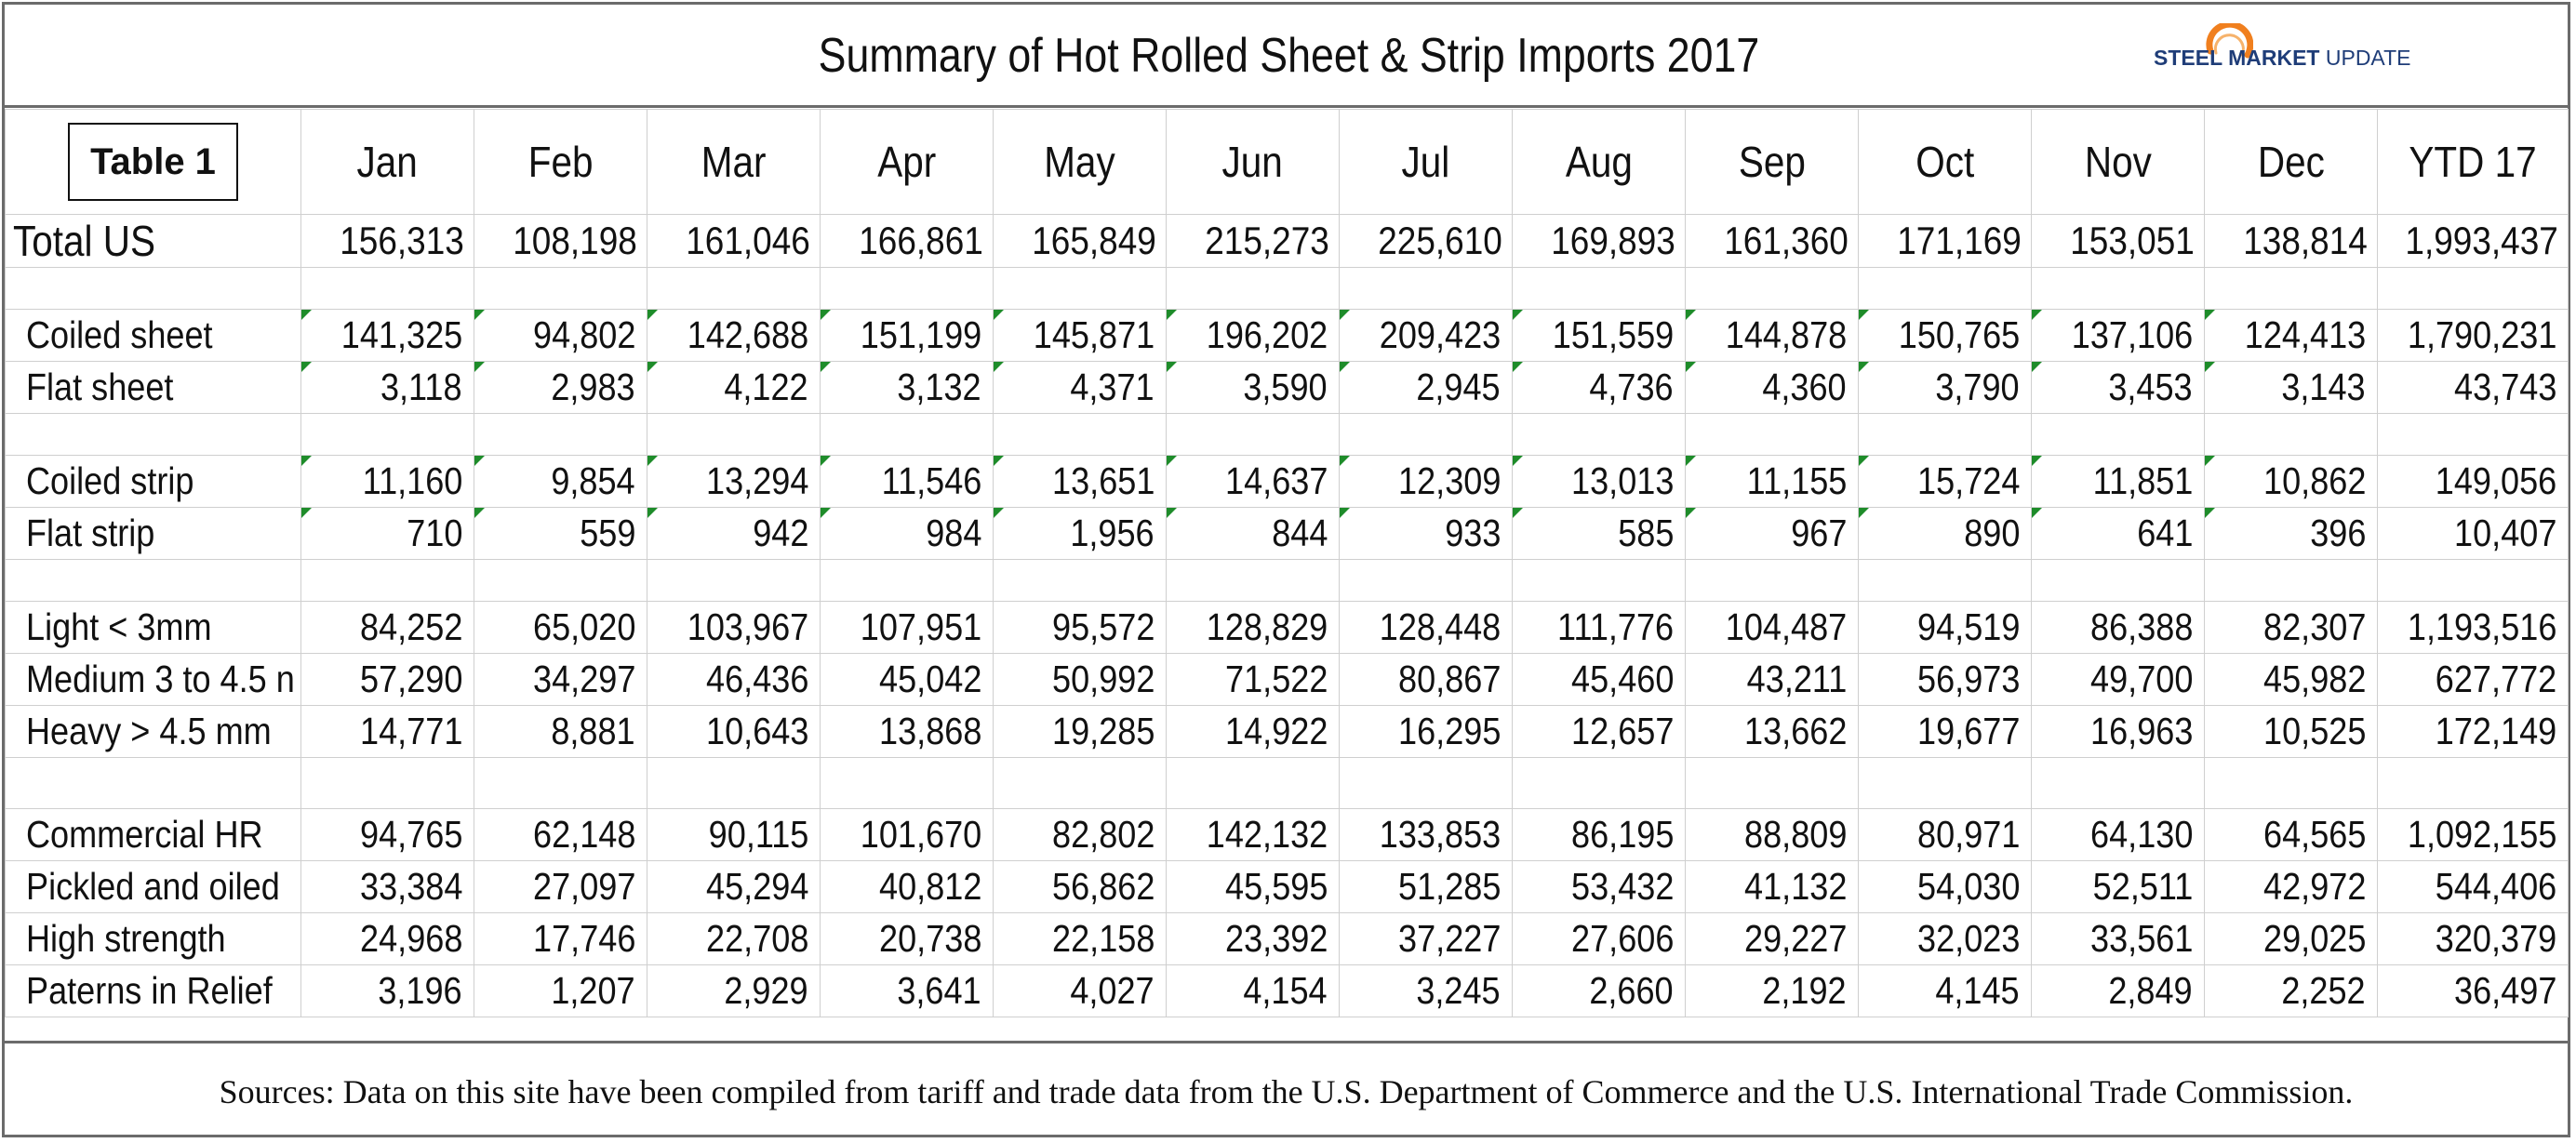 This screenshot has height=1143, width=2576. Describe the element at coordinates (907, 938) in the screenshot. I see `table-cell: 20,738` at that location.